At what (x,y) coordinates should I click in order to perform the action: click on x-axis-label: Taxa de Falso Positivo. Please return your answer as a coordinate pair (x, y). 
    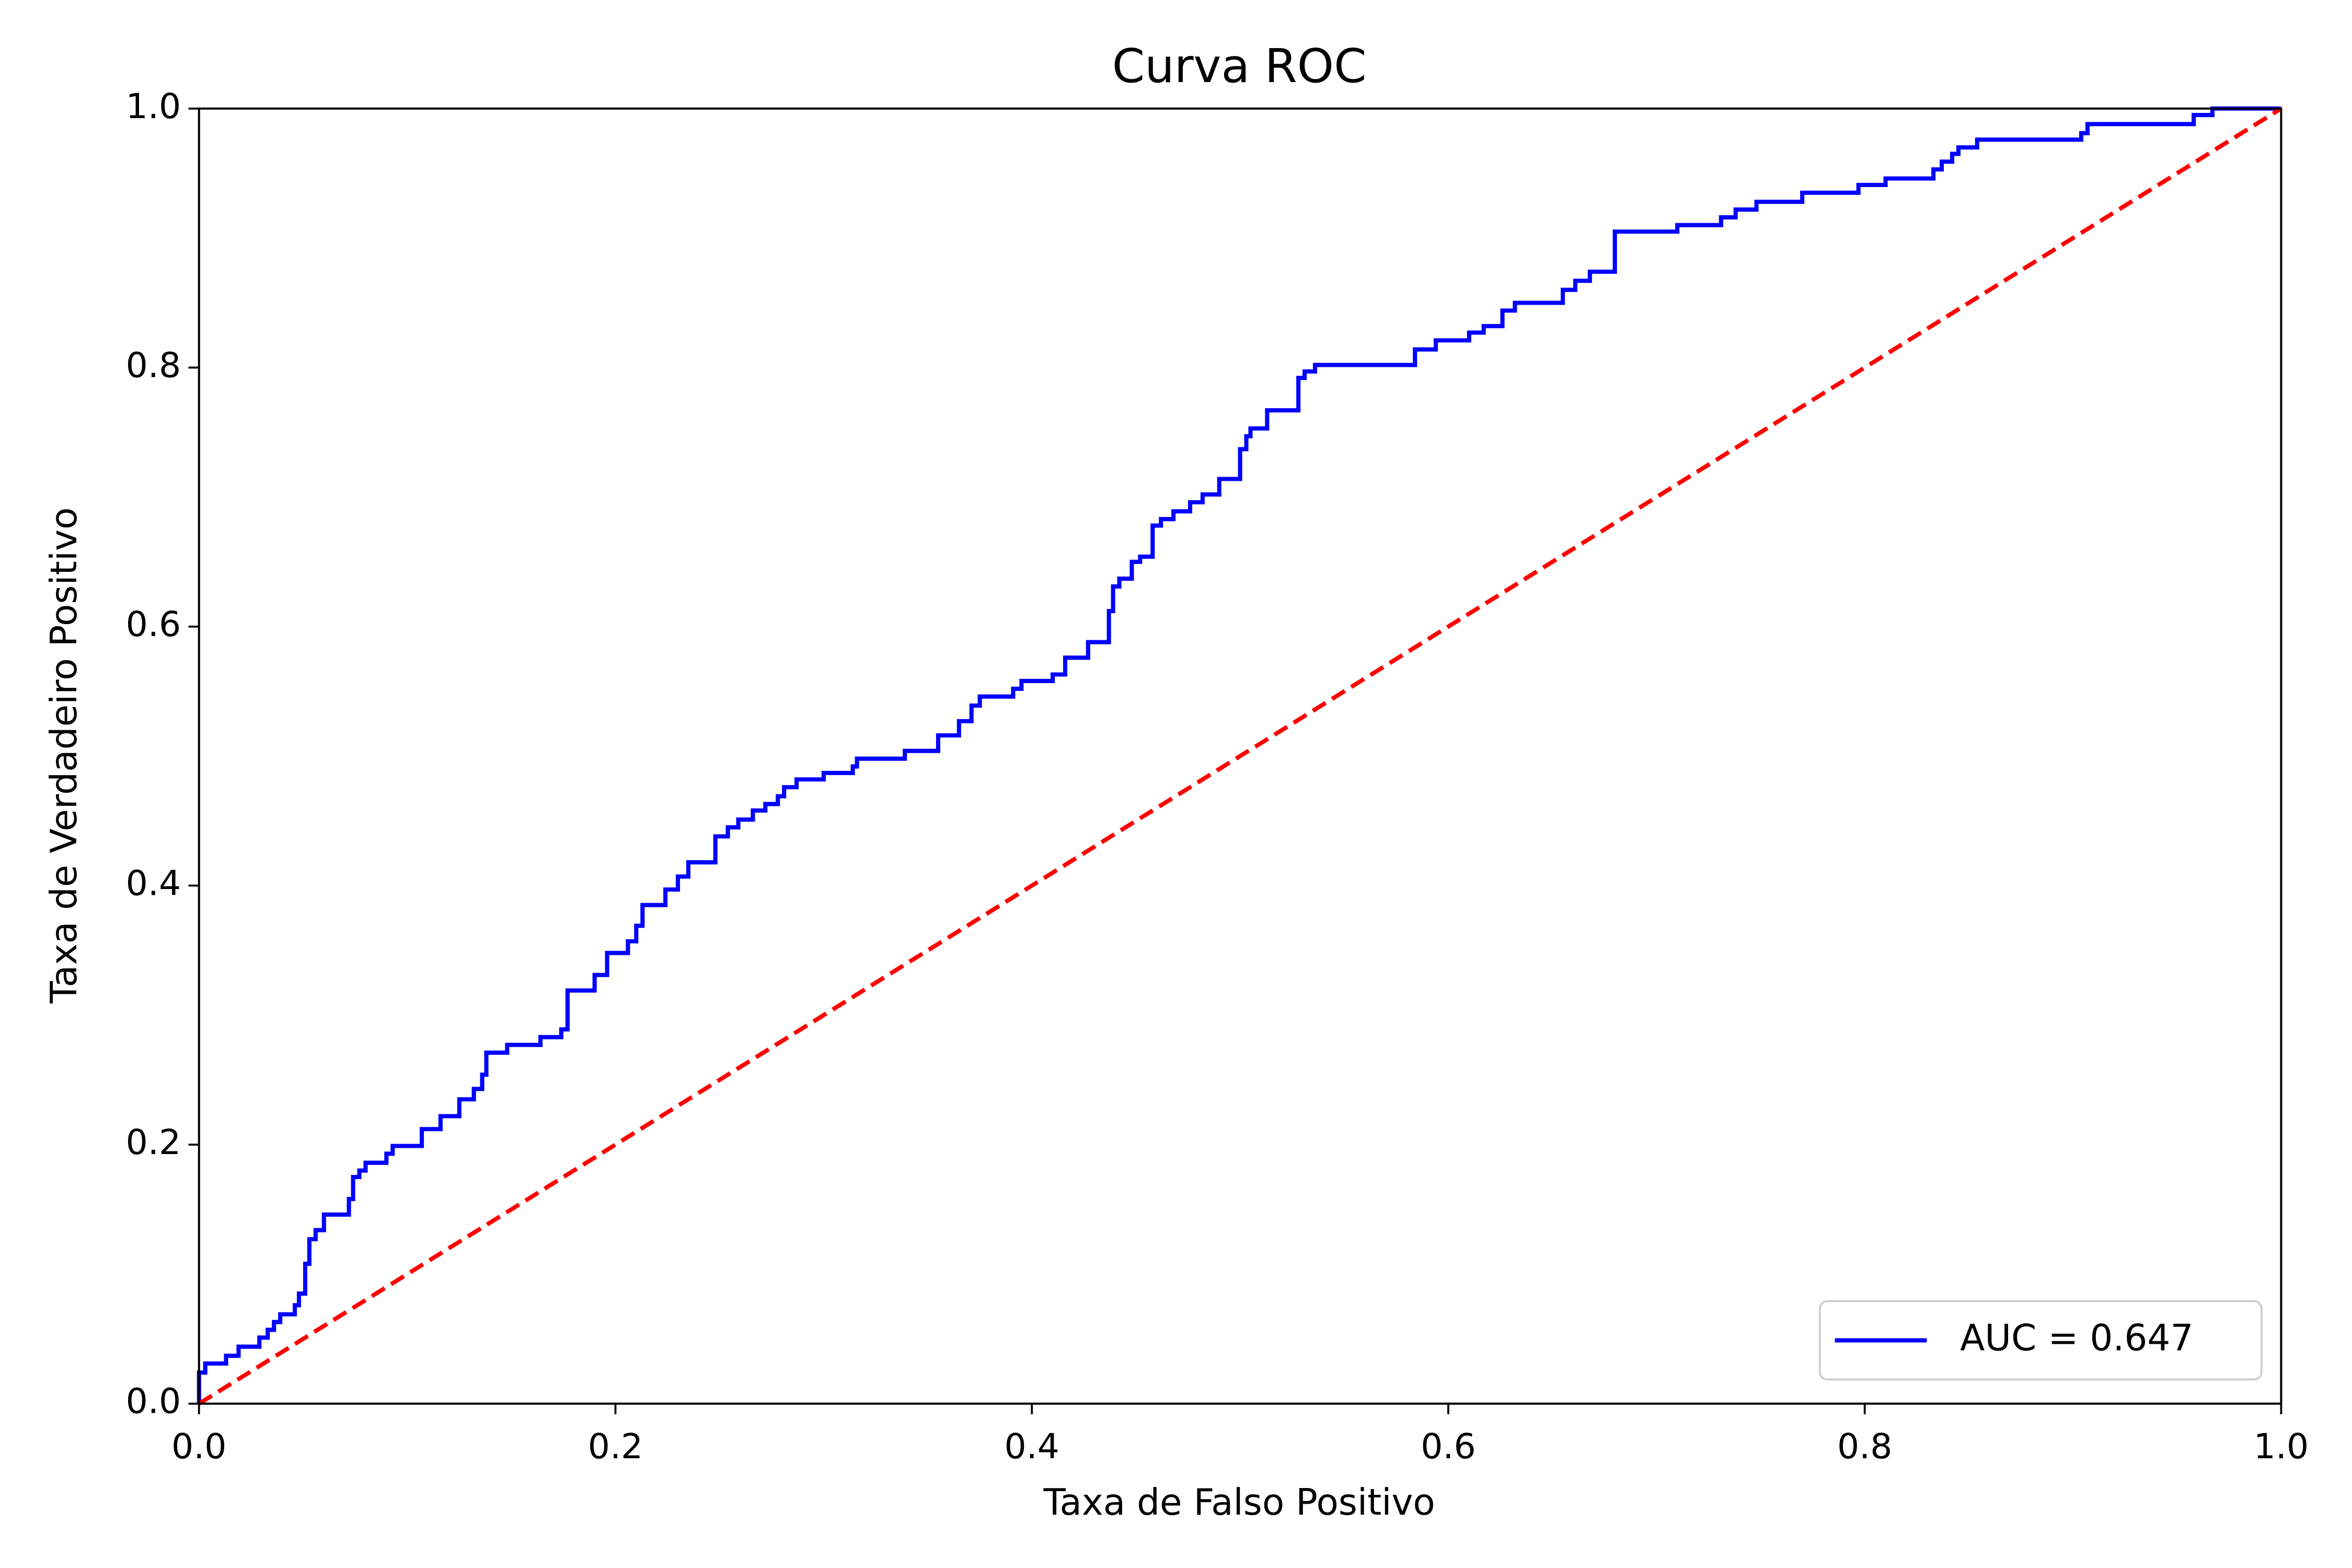
    Looking at the image, I should click on (1239, 1503).